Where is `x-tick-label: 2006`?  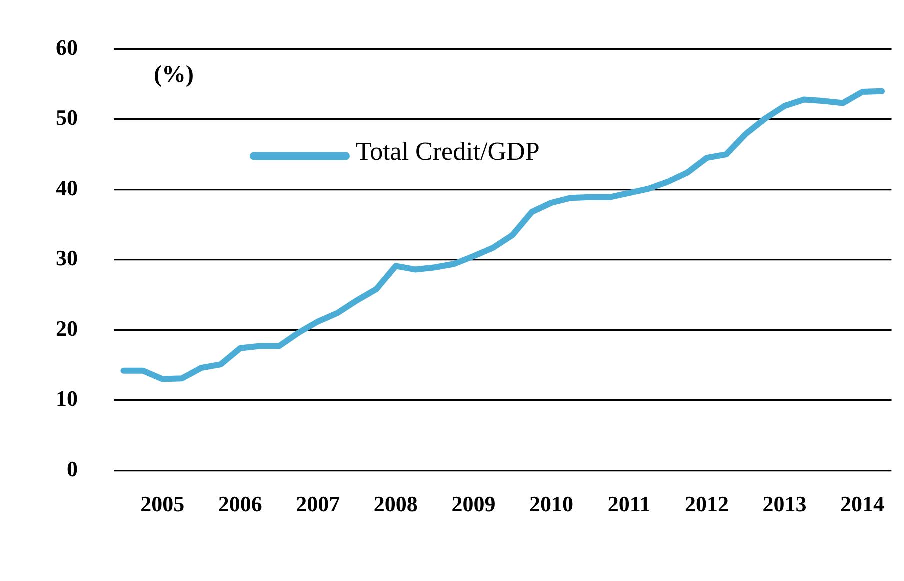
x-tick-label: 2006 is located at coordinates (240, 503).